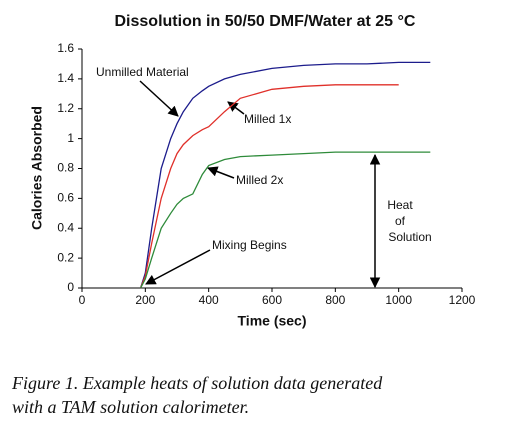 The image size is (508, 431). What do you see at coordinates (65, 198) in the screenshot?
I see `y-tick-label: 0.6` at bounding box center [65, 198].